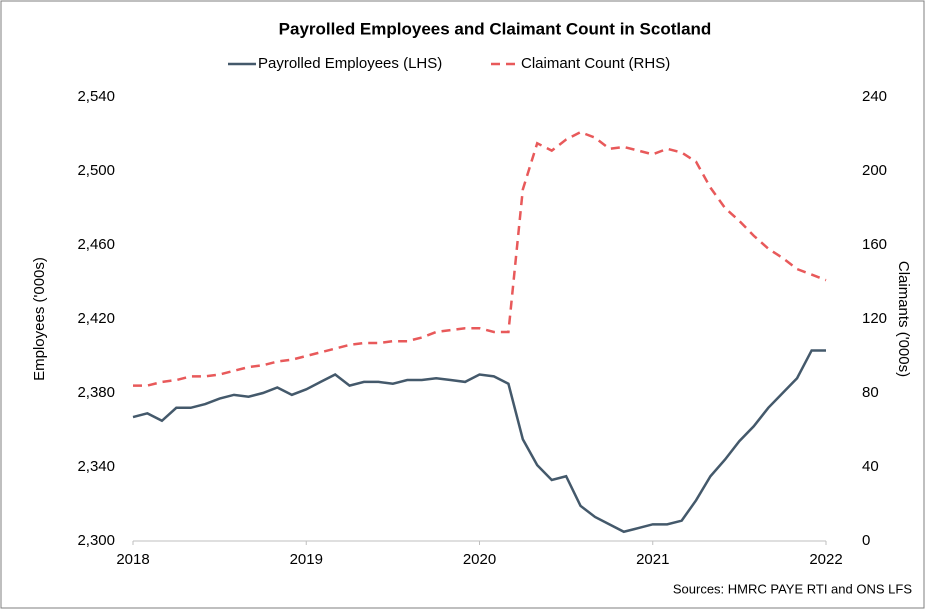  What do you see at coordinates (96, 466) in the screenshot?
I see `y-tick-label: 2,340` at bounding box center [96, 466].